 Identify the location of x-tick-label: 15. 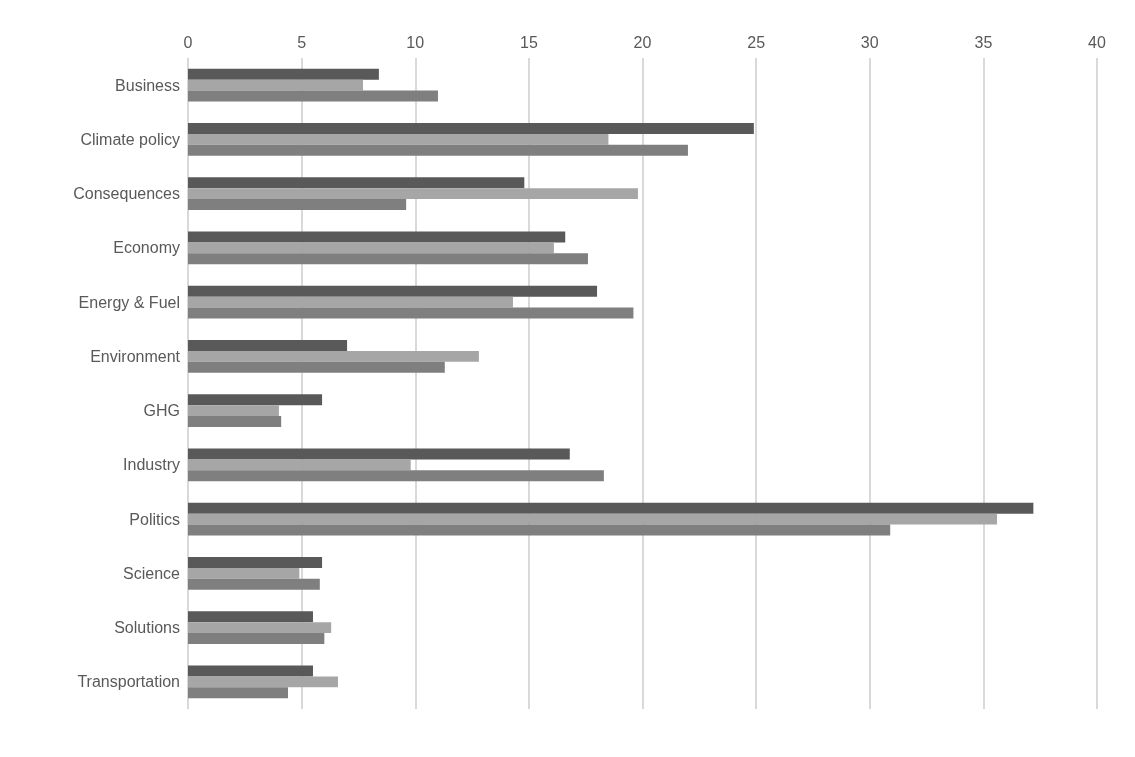
(528, 42).